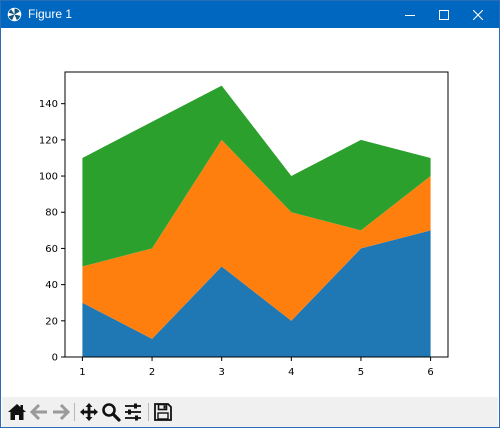 The image size is (500, 428). Describe the element at coordinates (256, 367) in the screenshot. I see `x-axis: 1 2 3 4 5 6` at that location.